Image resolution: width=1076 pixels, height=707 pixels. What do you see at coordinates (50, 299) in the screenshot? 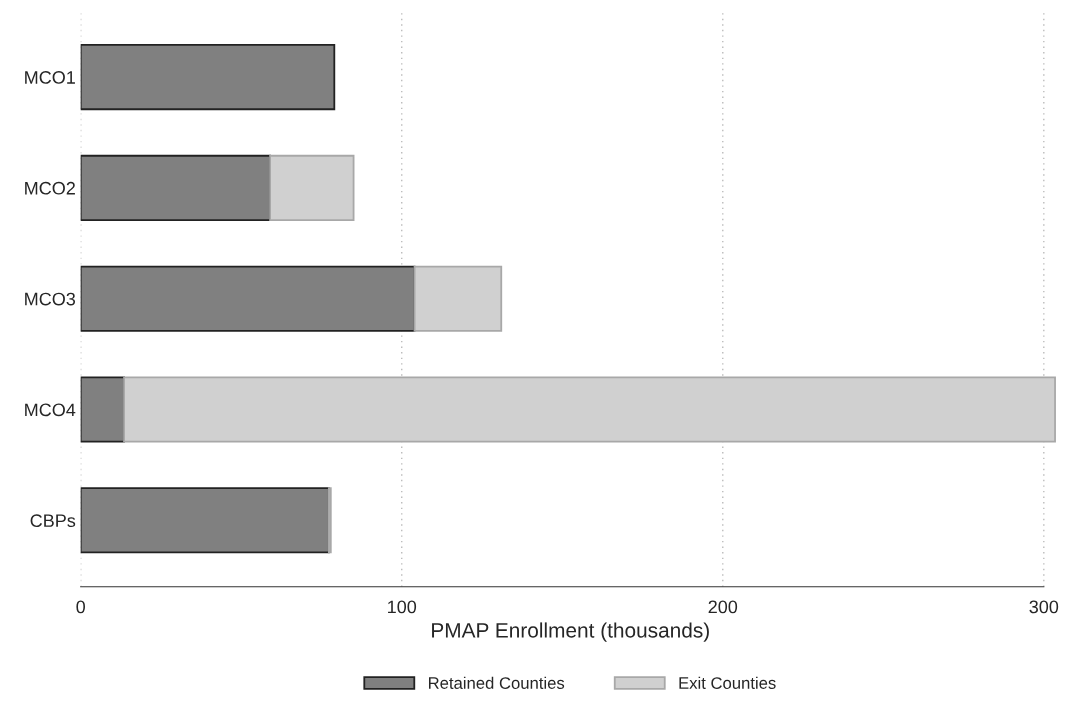
I see `y-tick-label: MCO3` at bounding box center [50, 299].